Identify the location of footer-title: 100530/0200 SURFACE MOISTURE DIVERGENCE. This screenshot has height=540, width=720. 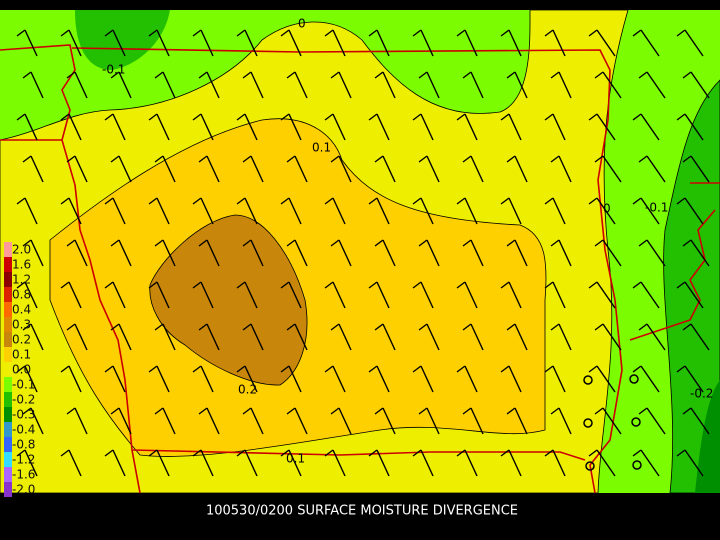
(362, 511).